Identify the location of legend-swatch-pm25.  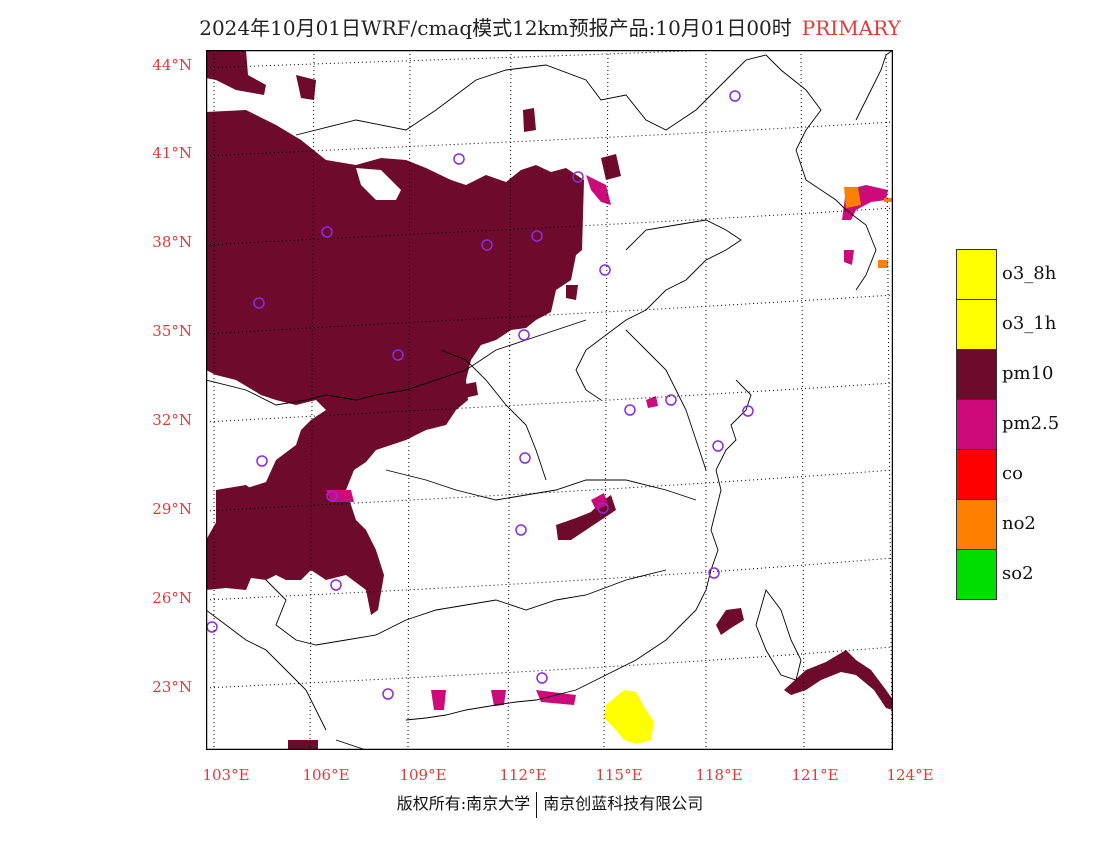
(976, 424).